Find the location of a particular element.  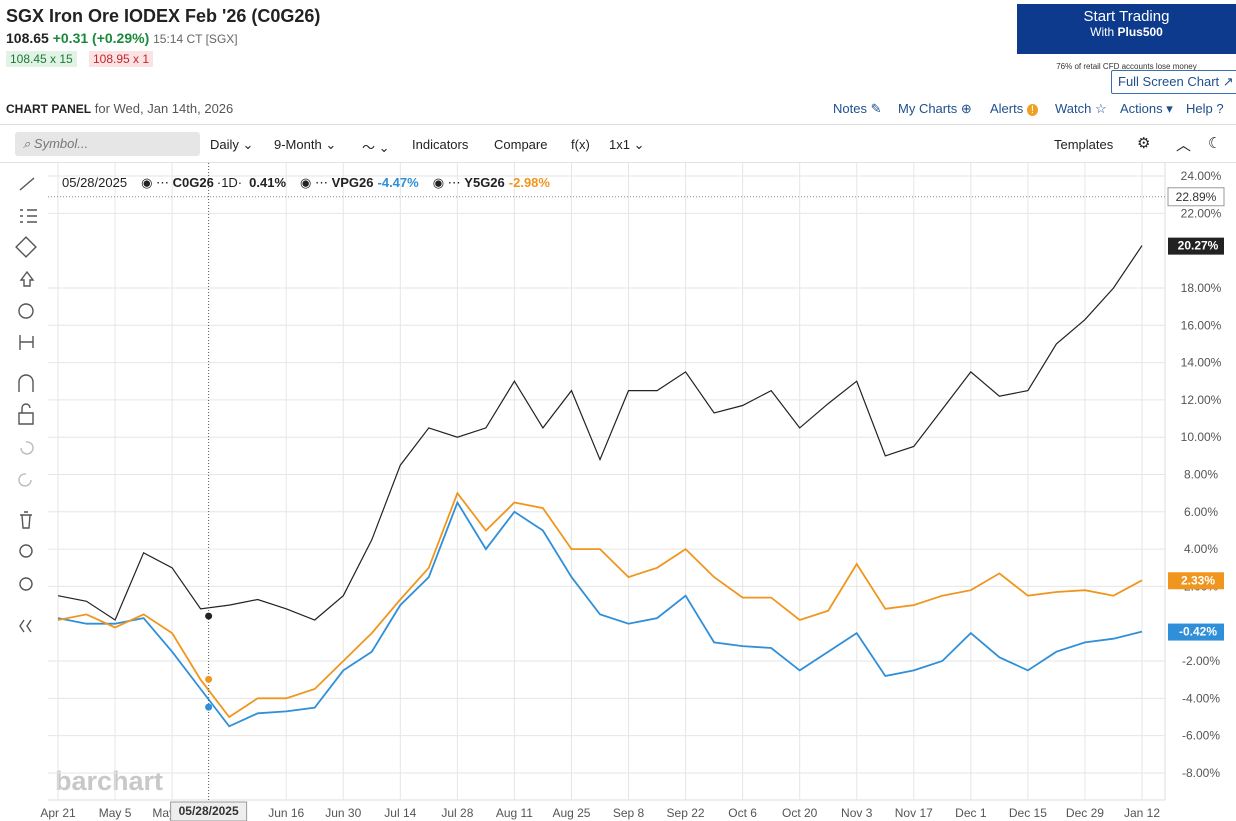

y-tick-label: -4.00% is located at coordinates (1201, 698).